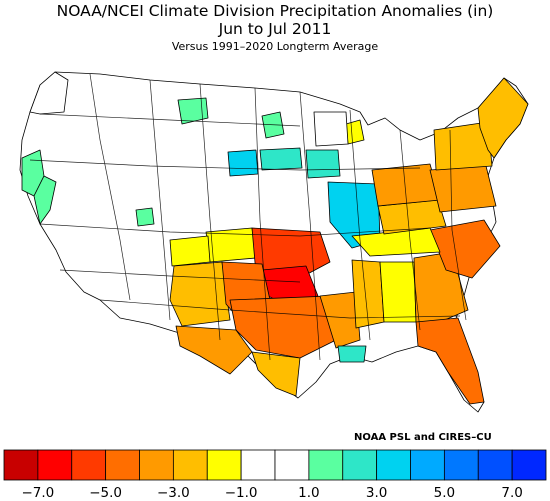 The width and height of the screenshot is (550, 501). I want to click on legend-tick-label: 3.0, so click(376, 493).